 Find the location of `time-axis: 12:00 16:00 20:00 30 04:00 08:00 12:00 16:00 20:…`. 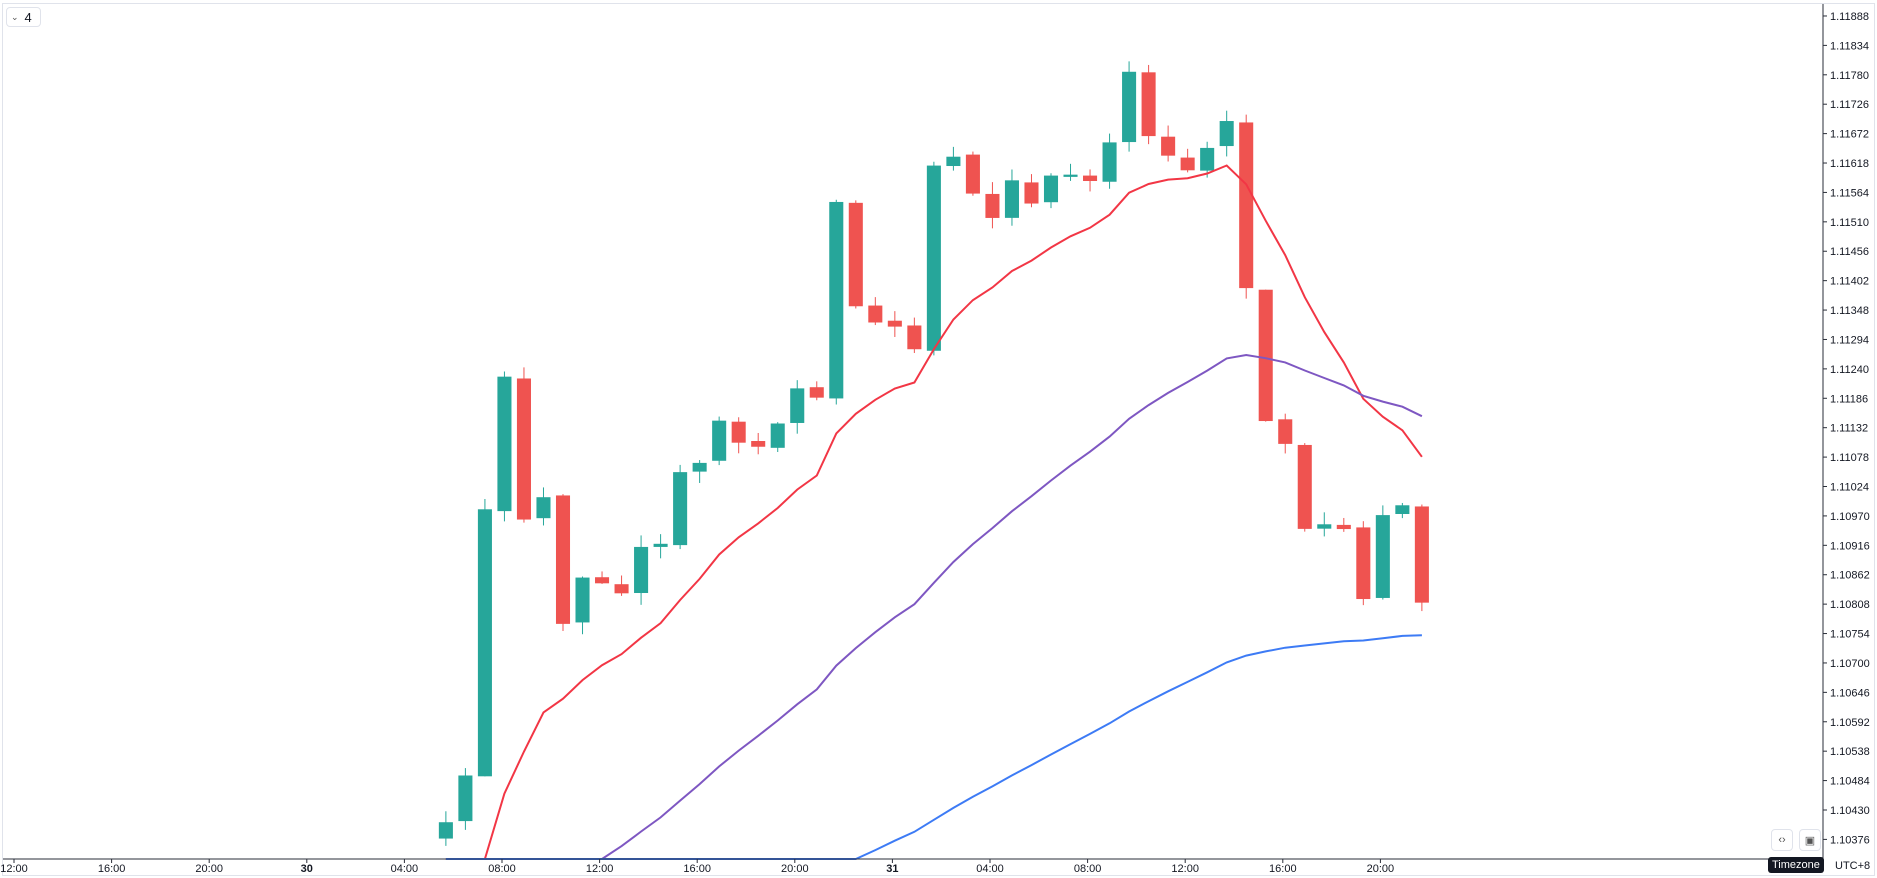

time-axis: 12:00 16:00 20:00 30 04:00 08:00 12:00 16:00 20:… is located at coordinates (697, 867).